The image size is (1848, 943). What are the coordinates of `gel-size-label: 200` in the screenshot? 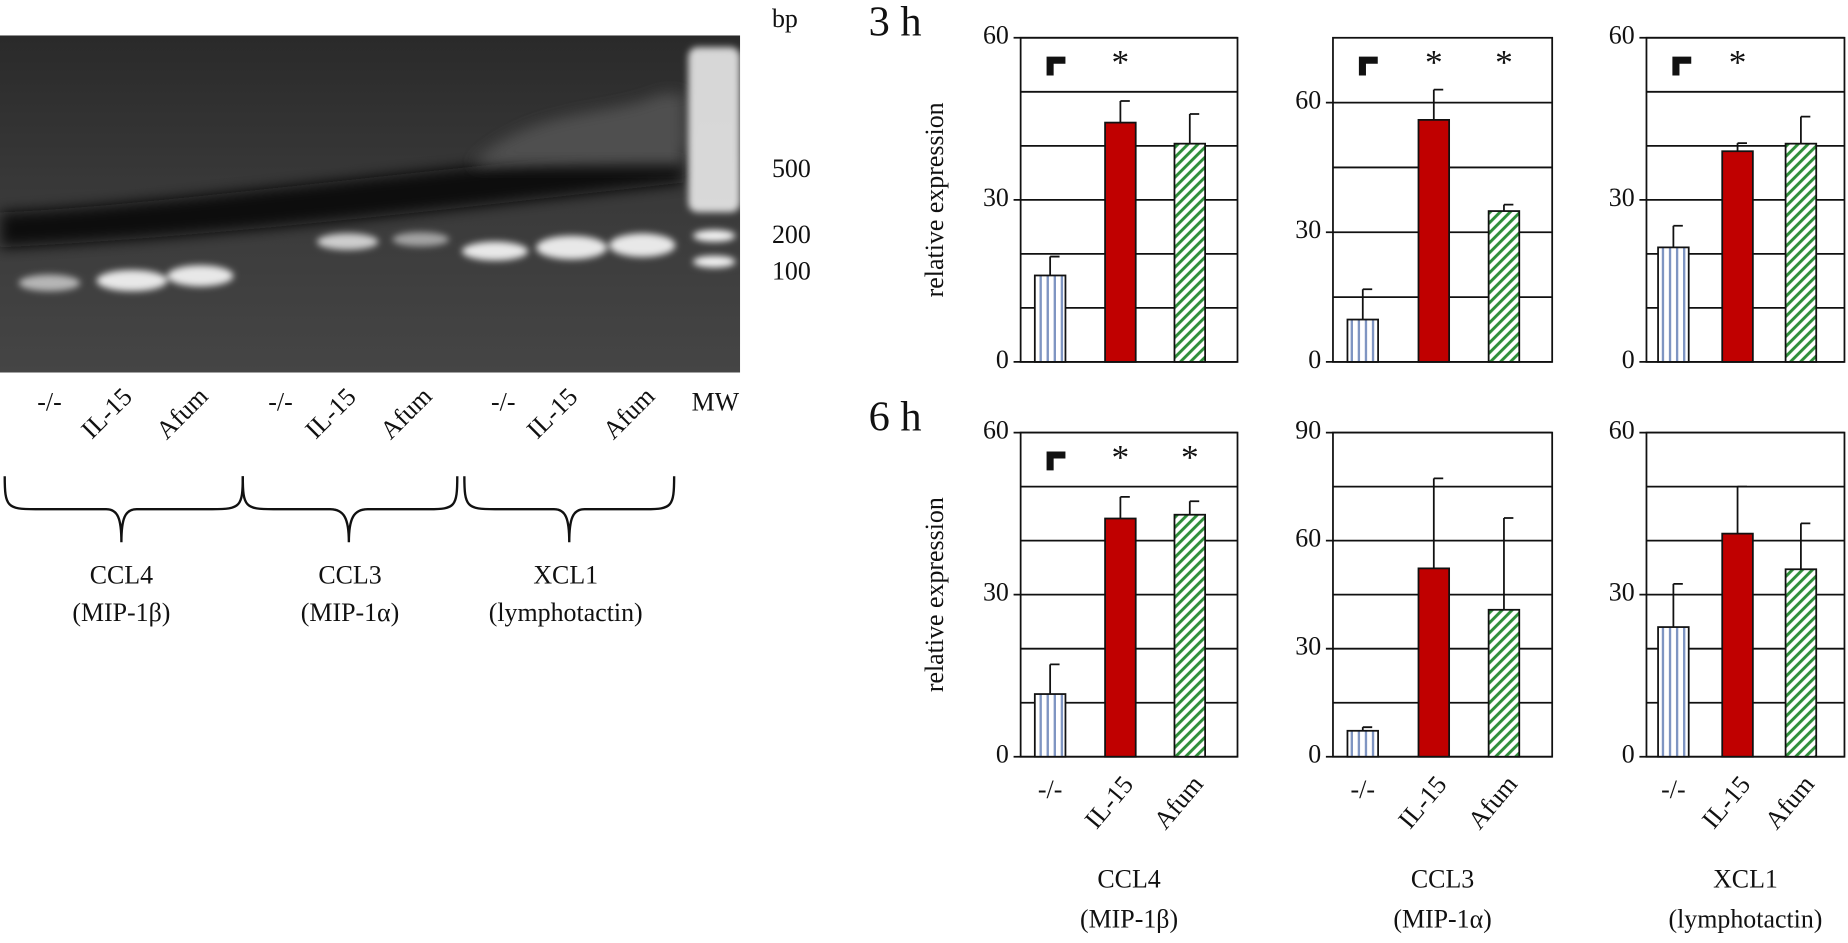 It's located at (791, 234).